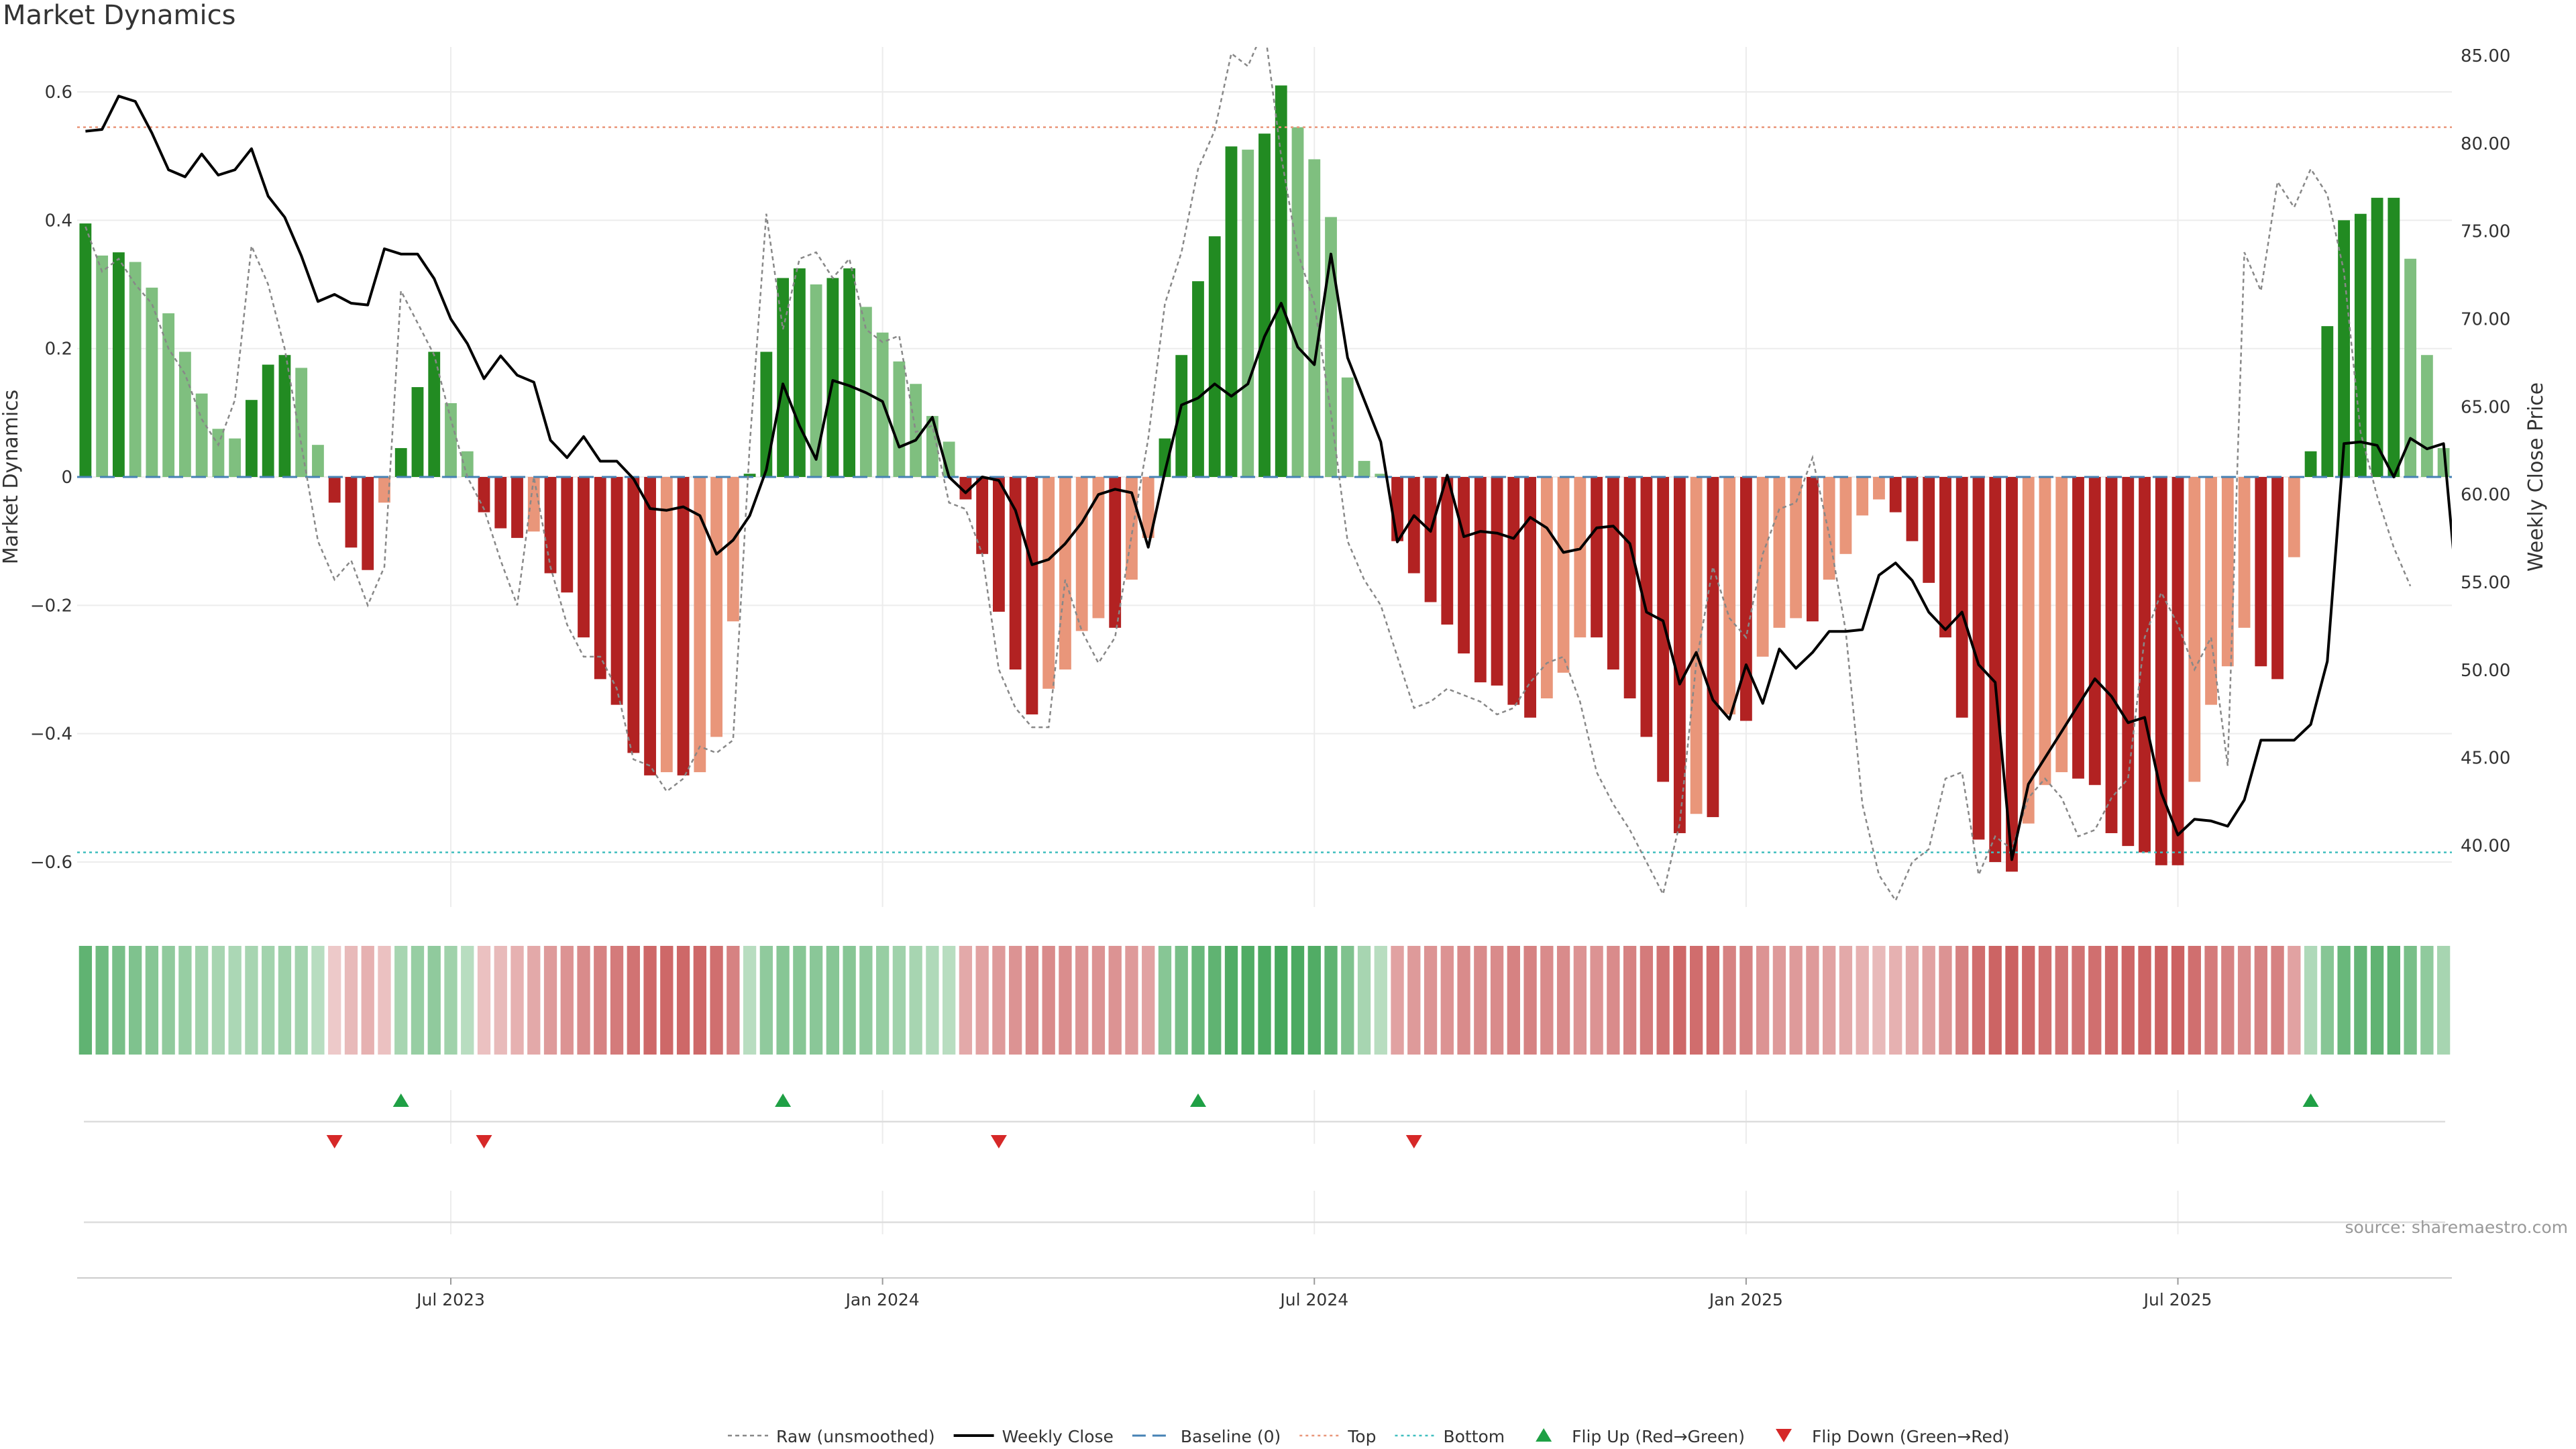 The height and width of the screenshot is (1449, 2576). Describe the element at coordinates (1658, 1436) in the screenshot. I see `legend-label-flip-up: Flip Up (Red→Green)` at that location.